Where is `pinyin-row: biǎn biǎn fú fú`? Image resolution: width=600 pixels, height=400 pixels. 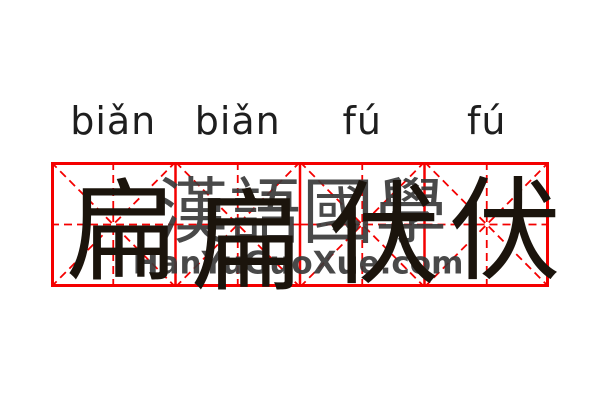 pinyin-row: biǎn biǎn fú fú is located at coordinates (300, 121).